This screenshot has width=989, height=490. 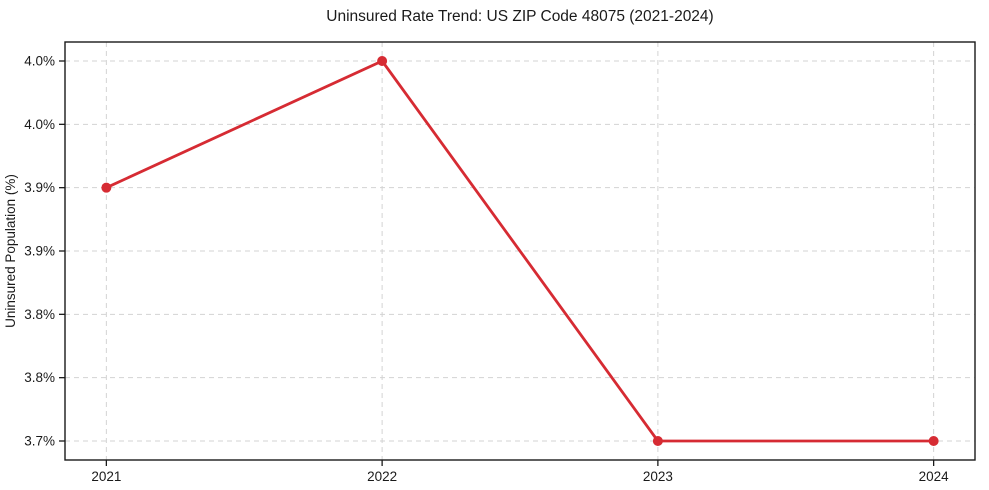 I want to click on x-tick-label: 2021, so click(x=106, y=476).